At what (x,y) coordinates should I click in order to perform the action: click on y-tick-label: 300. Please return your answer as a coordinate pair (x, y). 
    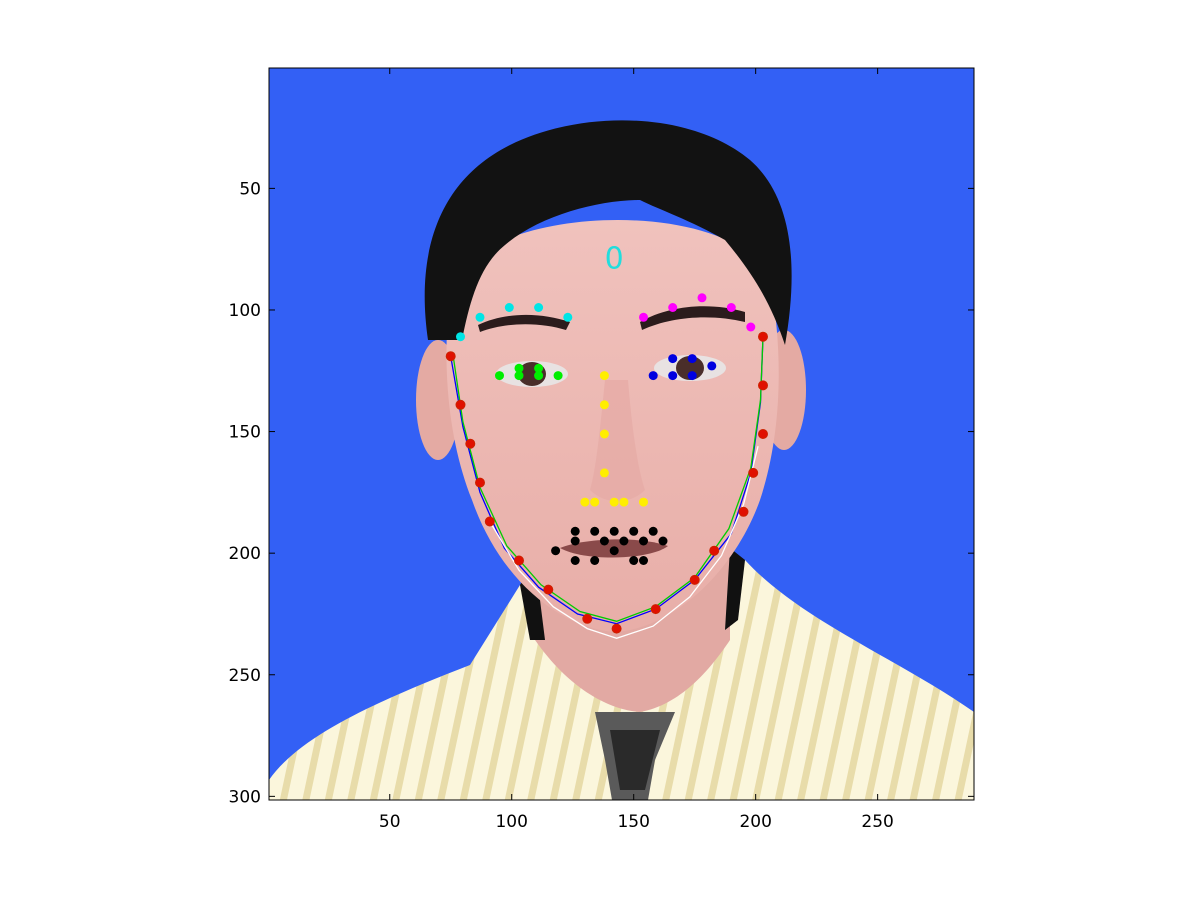
    Looking at the image, I should click on (245, 797).